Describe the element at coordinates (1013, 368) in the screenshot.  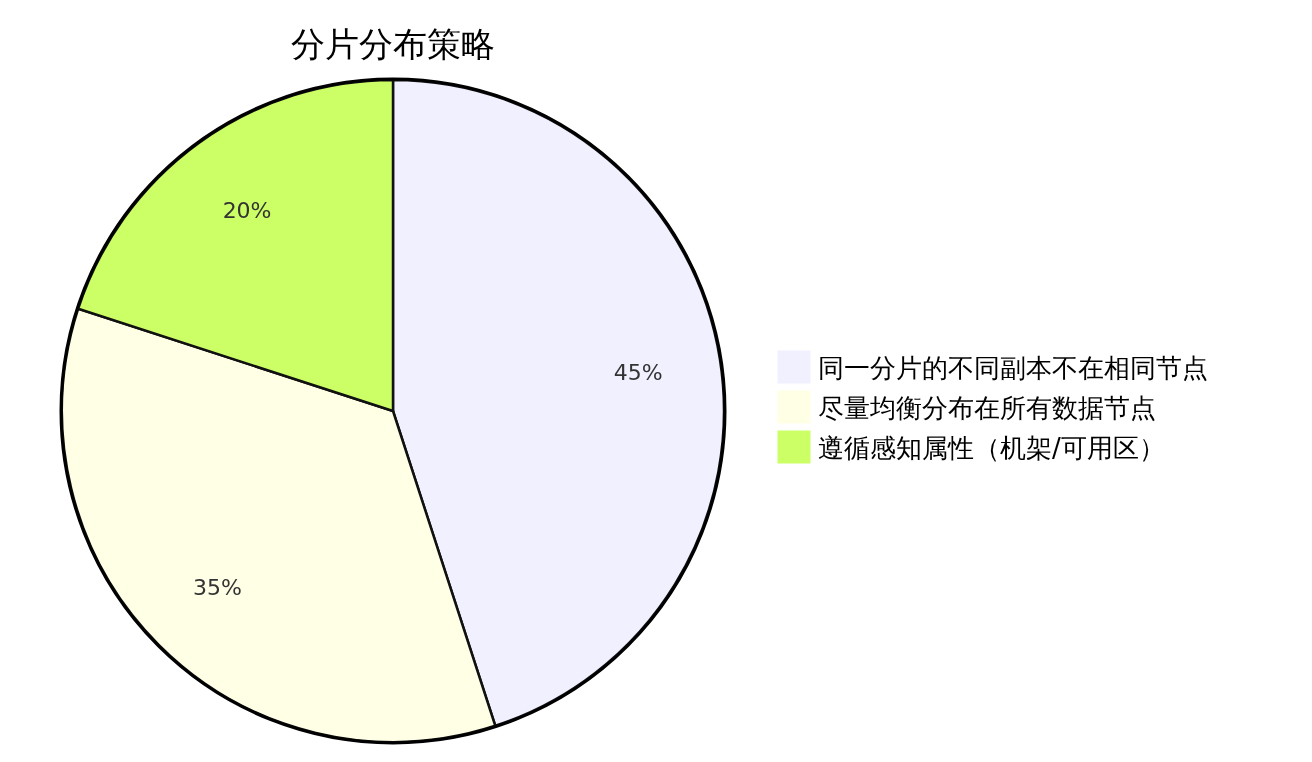
I see `slice-label: 同一分片的不同副本不在相同节点` at that location.